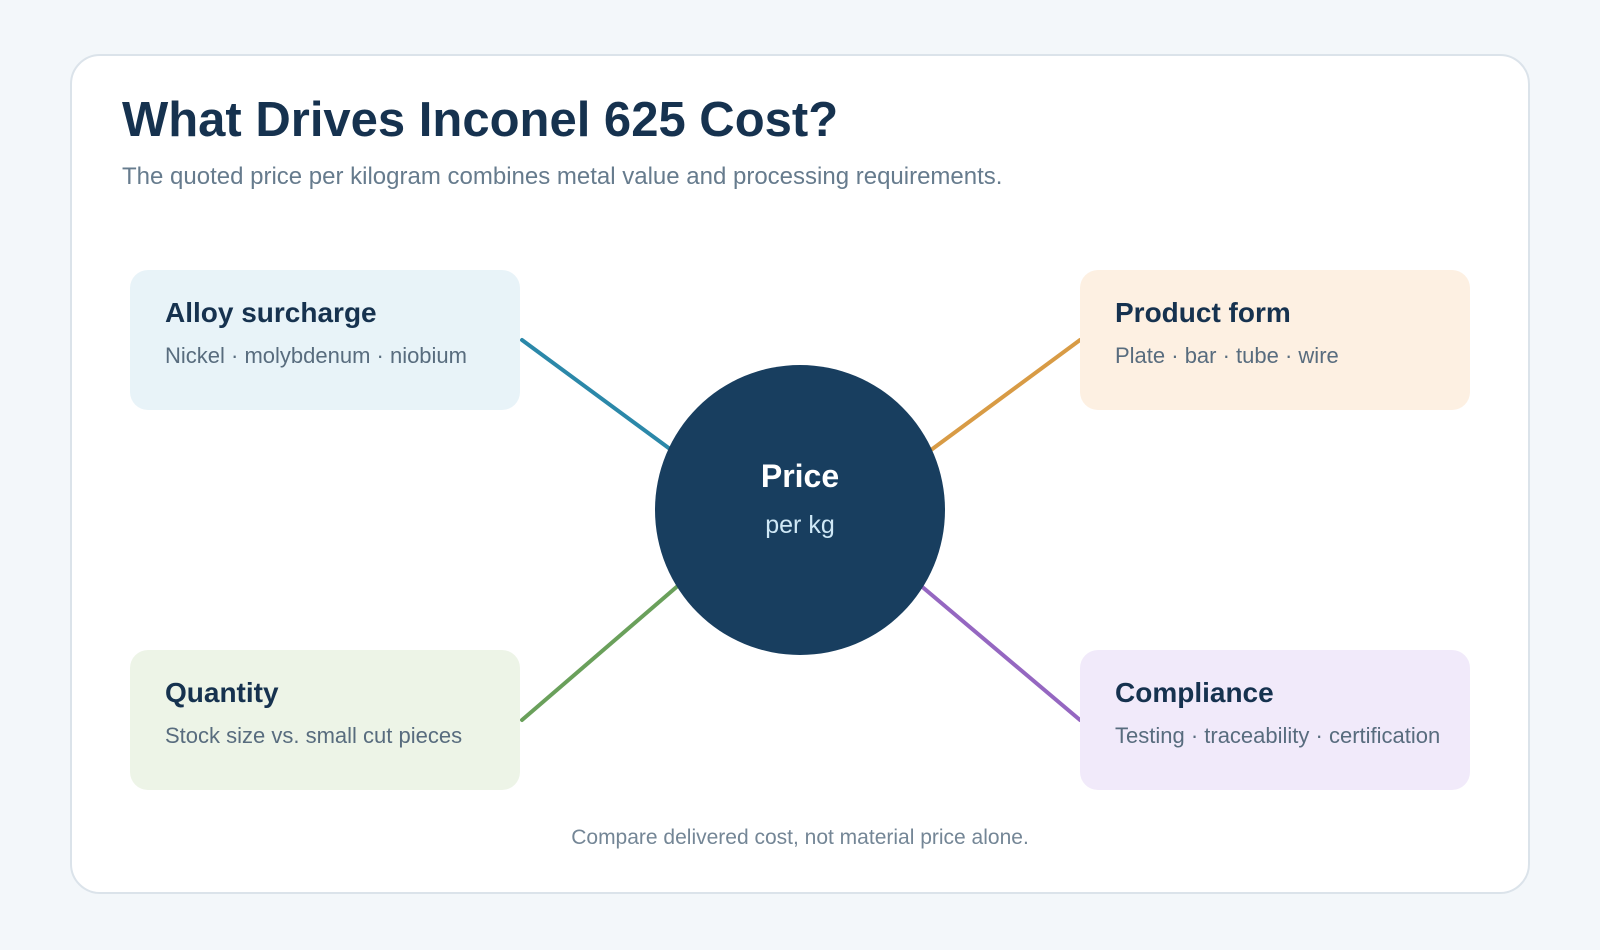 This screenshot has height=950, width=1600. Describe the element at coordinates (800, 525) in the screenshot. I see `center-subtitle: per kg` at that location.